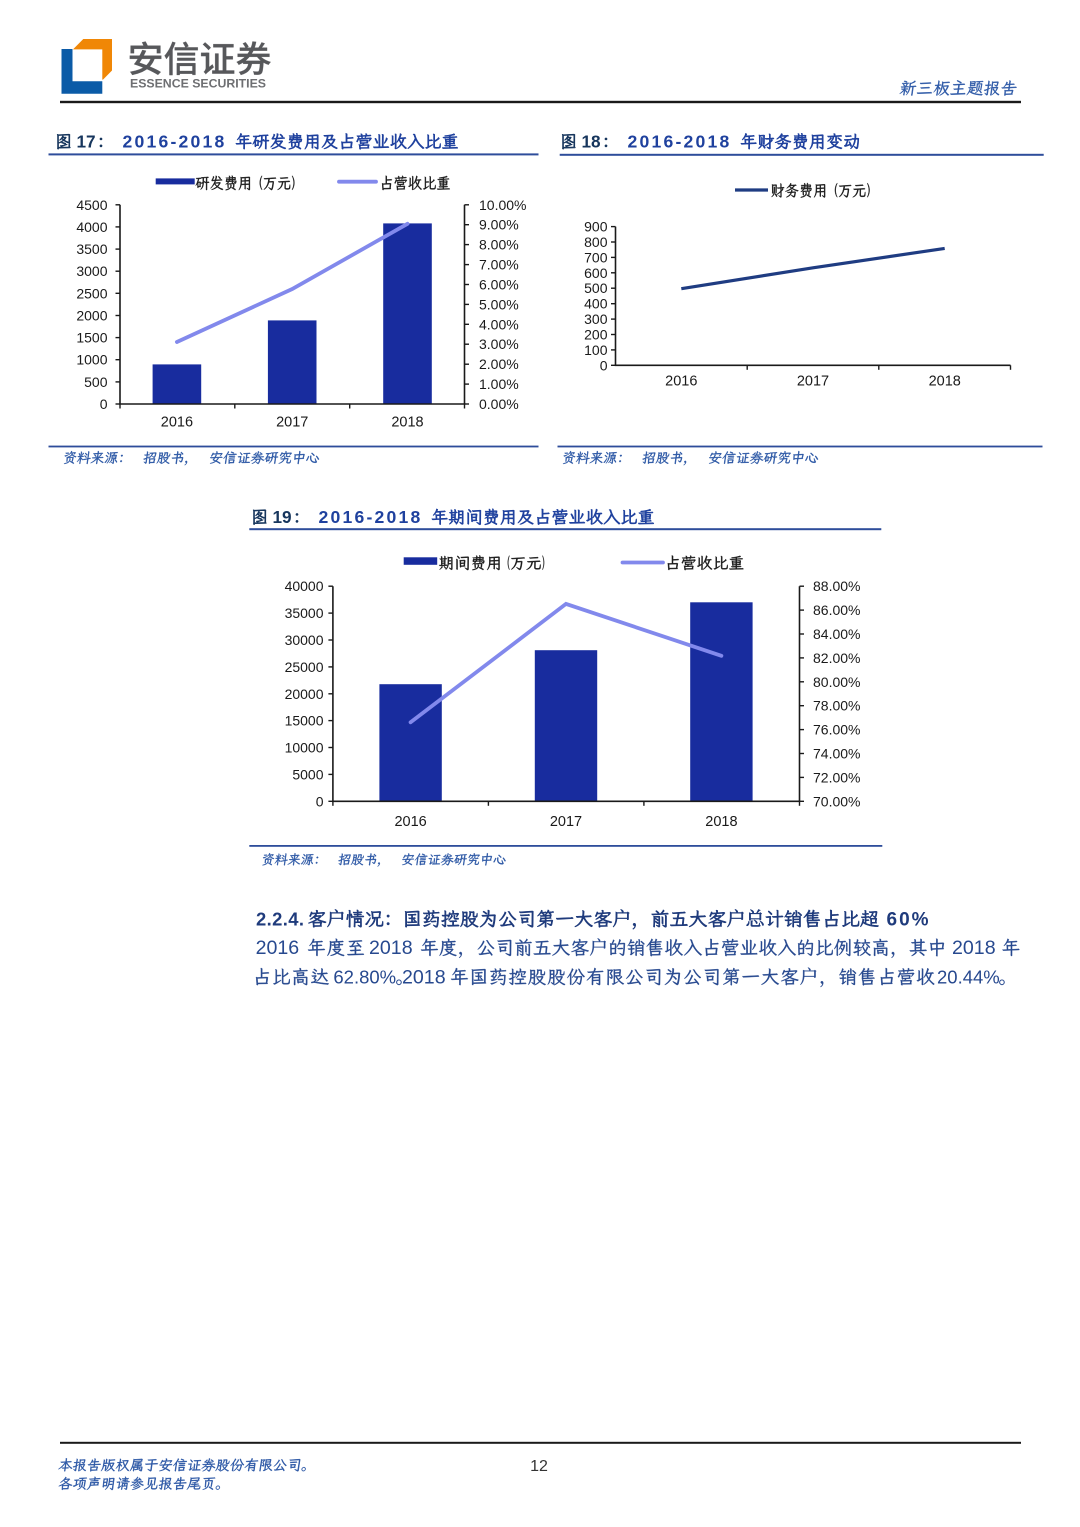 The image size is (1080, 1527). Describe the element at coordinates (91, 360) in the screenshot. I see `svg-text: 1000` at that location.